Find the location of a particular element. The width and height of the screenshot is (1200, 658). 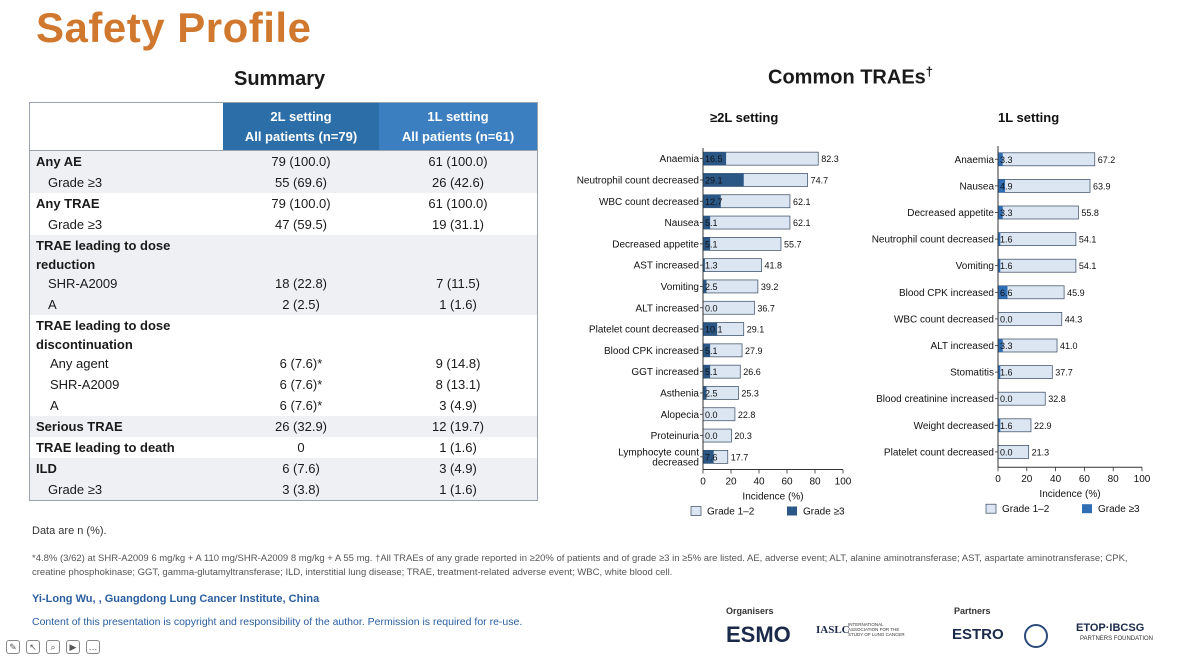

row-label: TRAE leading to dose discontinuation is located at coordinates (103, 335).